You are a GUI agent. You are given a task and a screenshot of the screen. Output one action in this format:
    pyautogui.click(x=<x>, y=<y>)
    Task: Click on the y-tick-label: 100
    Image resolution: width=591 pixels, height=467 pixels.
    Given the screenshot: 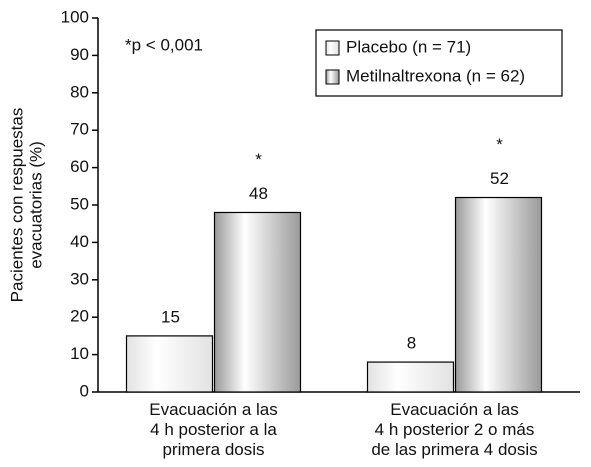 What is the action you would take?
    pyautogui.click(x=75, y=16)
    